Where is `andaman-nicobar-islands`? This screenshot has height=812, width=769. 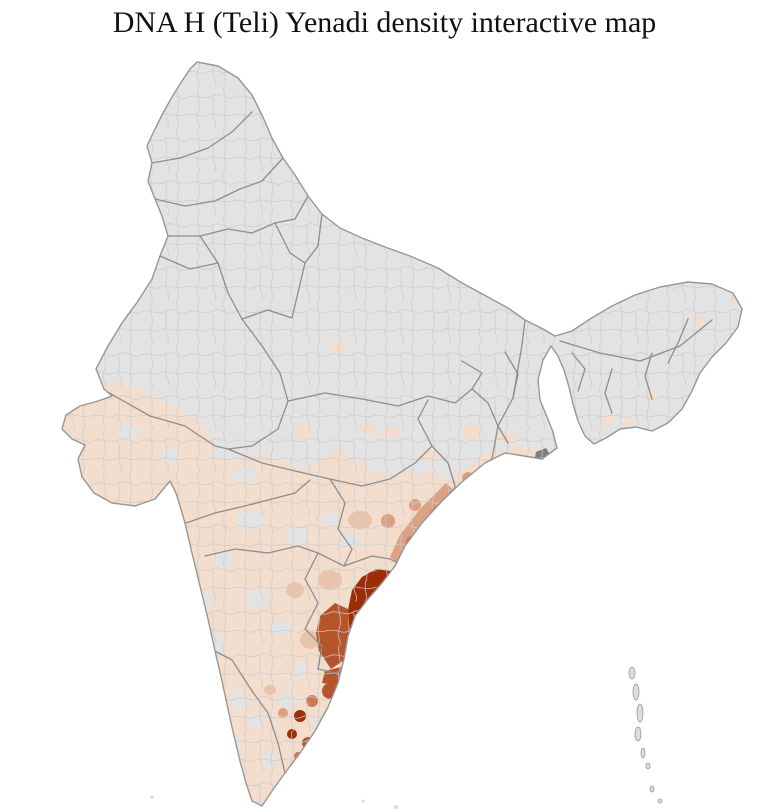 andaman-nicobar-islands is located at coordinates (645, 735).